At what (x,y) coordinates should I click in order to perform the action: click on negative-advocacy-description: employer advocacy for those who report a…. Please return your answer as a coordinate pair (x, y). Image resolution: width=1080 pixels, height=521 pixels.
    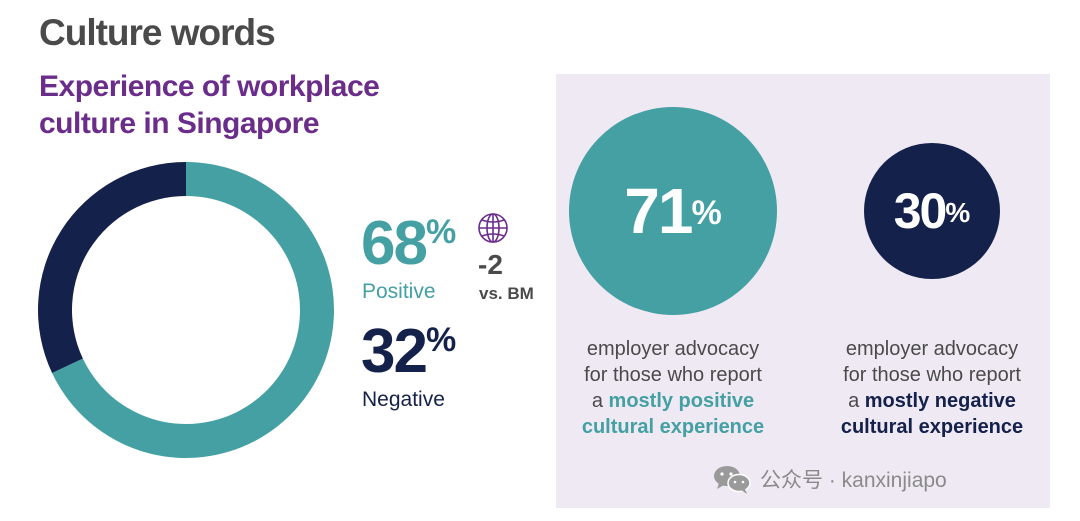
    Looking at the image, I should click on (932, 388).